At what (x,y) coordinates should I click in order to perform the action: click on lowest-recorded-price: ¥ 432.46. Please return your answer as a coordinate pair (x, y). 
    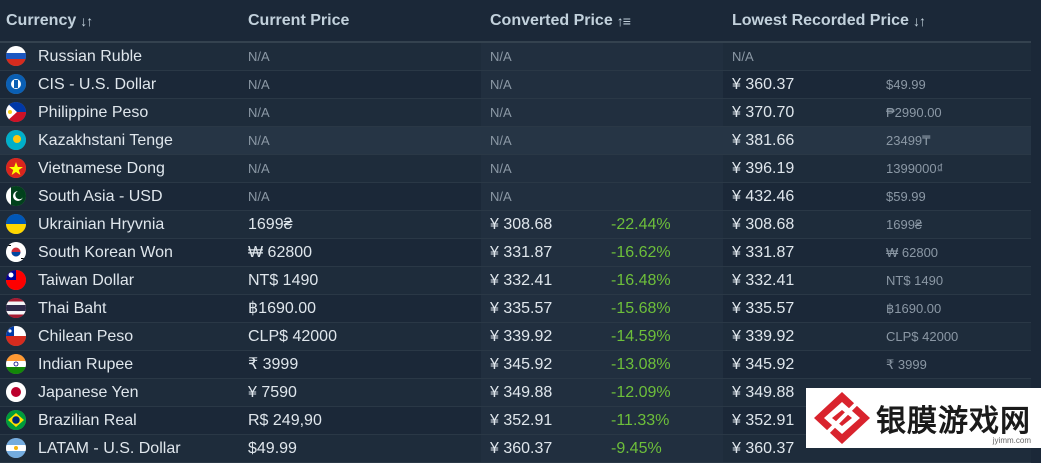
    Looking at the image, I should click on (763, 196).